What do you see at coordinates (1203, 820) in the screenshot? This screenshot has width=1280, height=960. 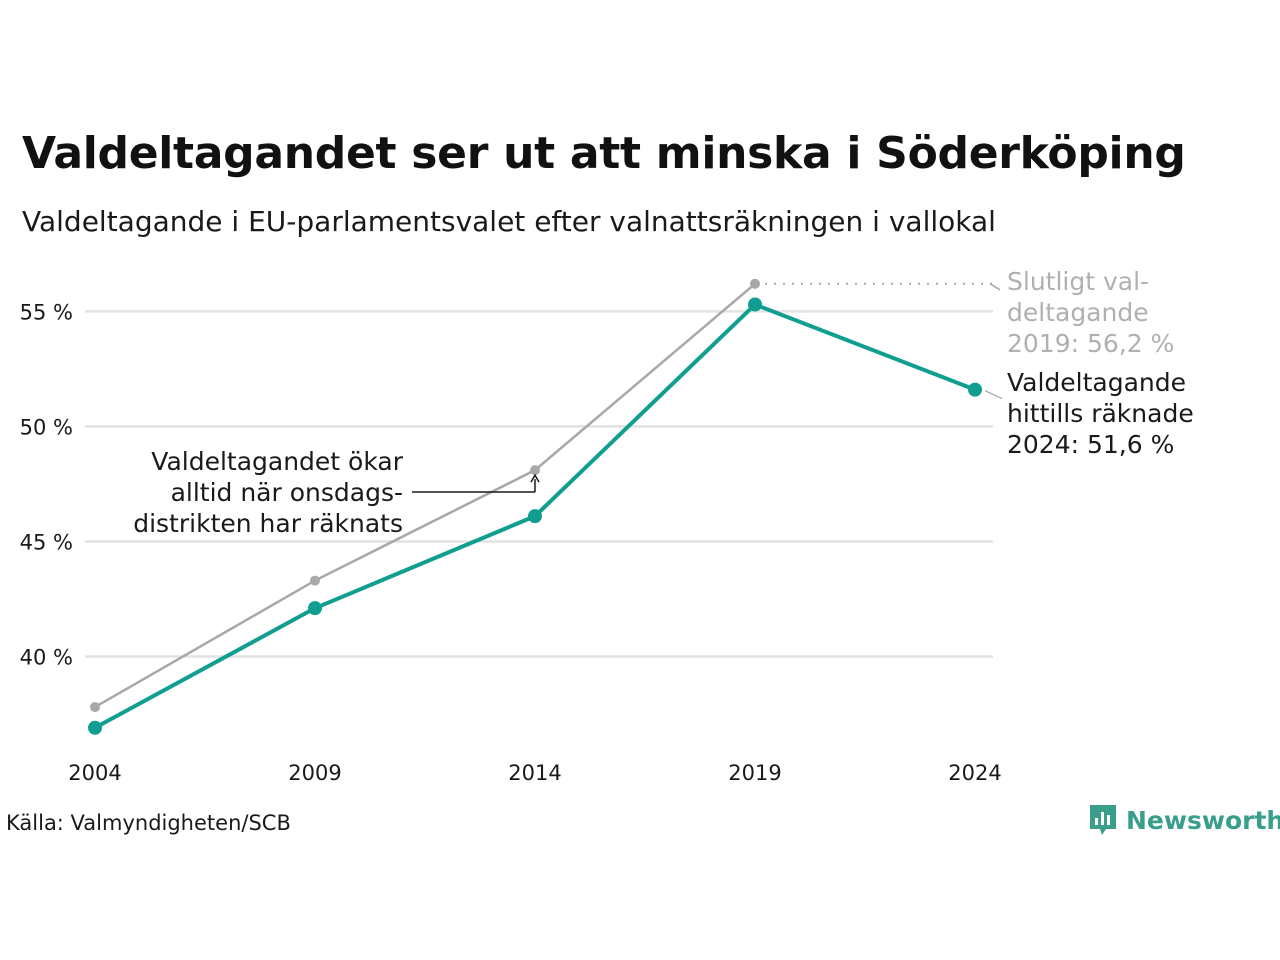 I see `brand-name: Newsworthy` at bounding box center [1203, 820].